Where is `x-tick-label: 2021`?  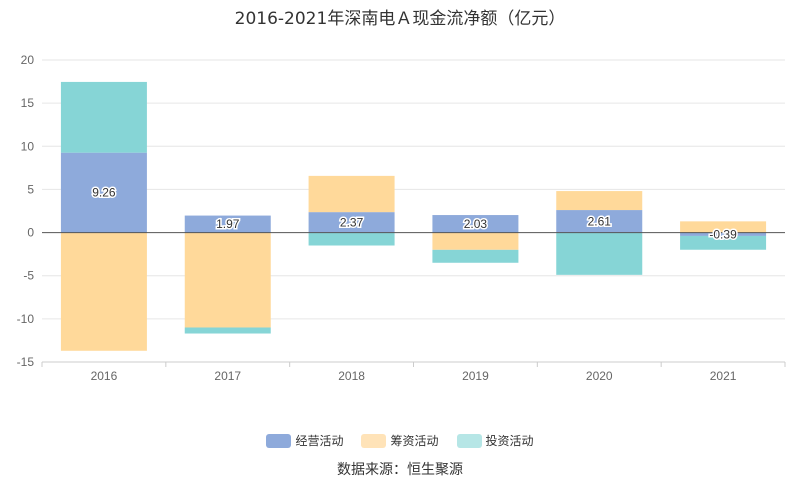 x-tick-label: 2021 is located at coordinates (723, 376).